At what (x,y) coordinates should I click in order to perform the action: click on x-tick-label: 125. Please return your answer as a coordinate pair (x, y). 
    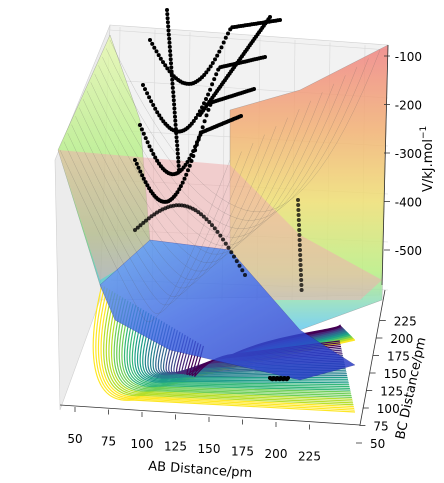
    Looking at the image, I should click on (175, 447).